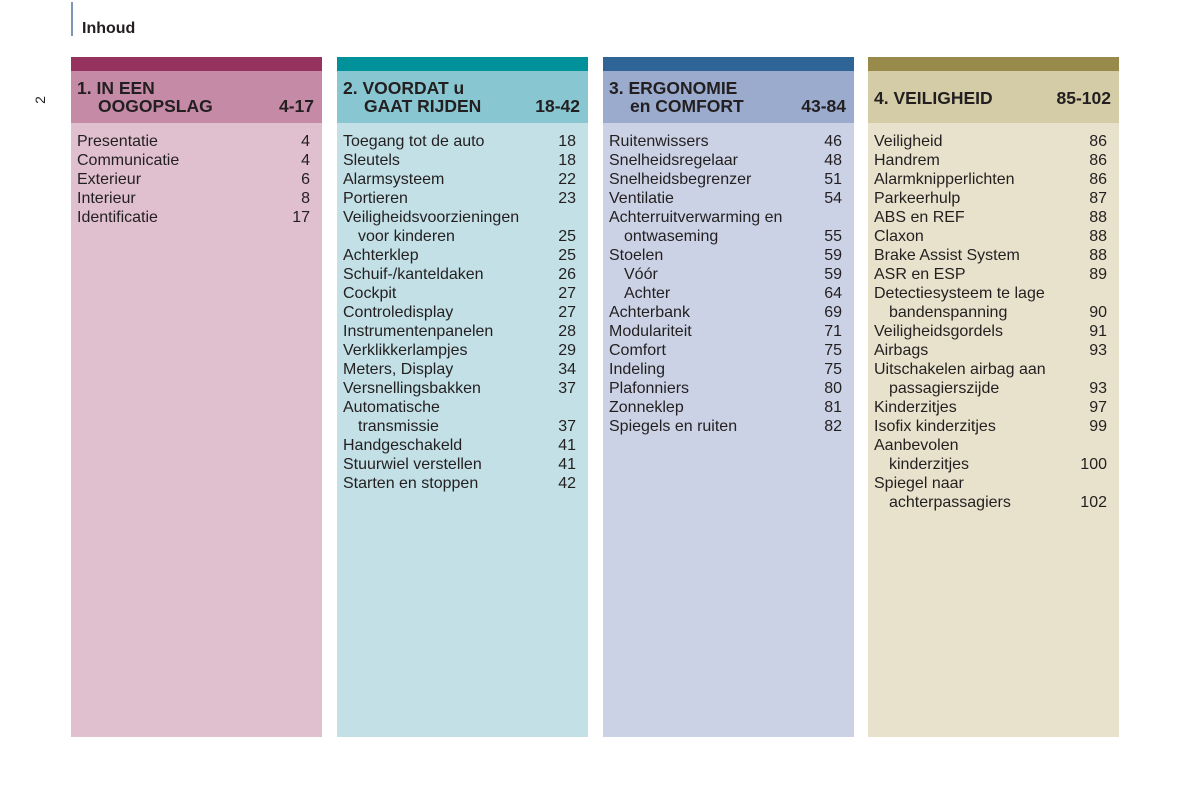 The width and height of the screenshot is (1191, 794). What do you see at coordinates (462, 464) in the screenshot?
I see `toc-entry: Stuurwiel verstellen 41` at bounding box center [462, 464].